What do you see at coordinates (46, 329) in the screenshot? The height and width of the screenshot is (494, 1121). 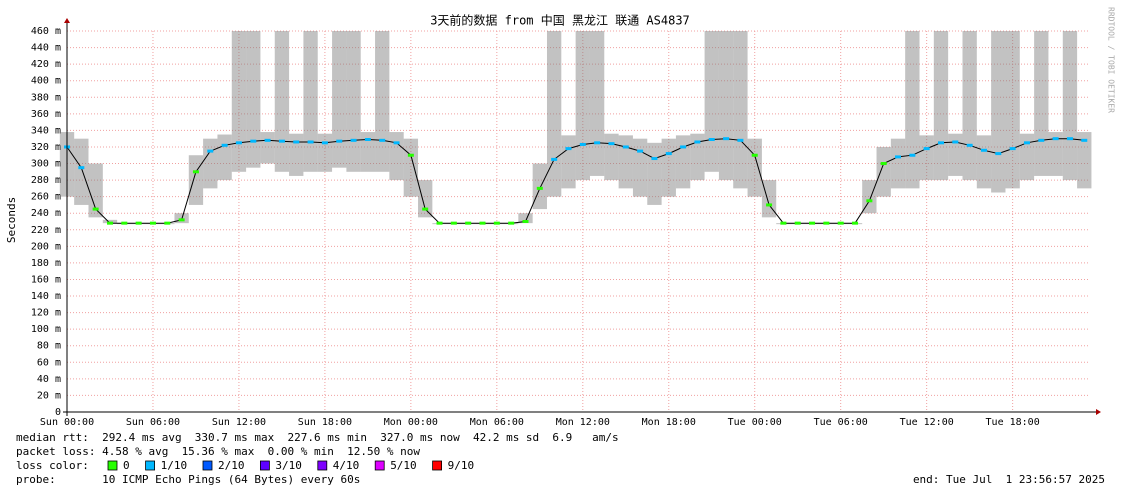 I see `y-tick-label: 100 m` at bounding box center [46, 329].